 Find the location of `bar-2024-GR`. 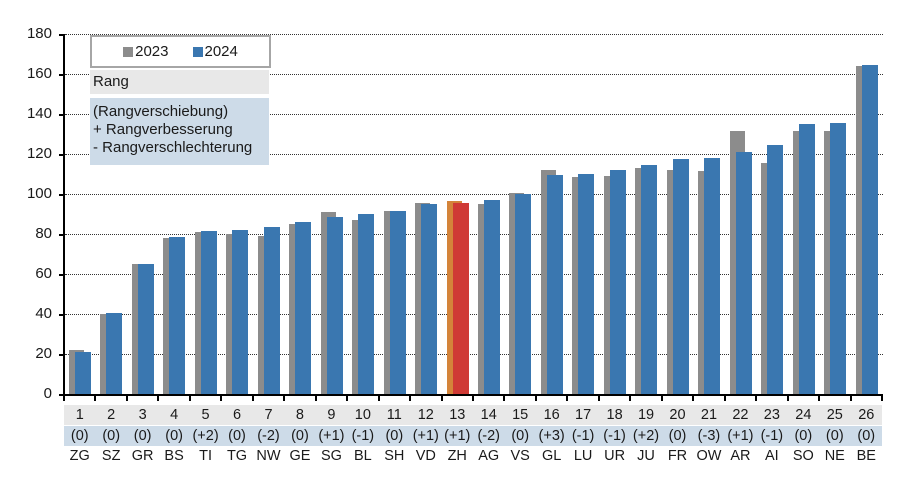

bar-2024-GR is located at coordinates (145, 329).